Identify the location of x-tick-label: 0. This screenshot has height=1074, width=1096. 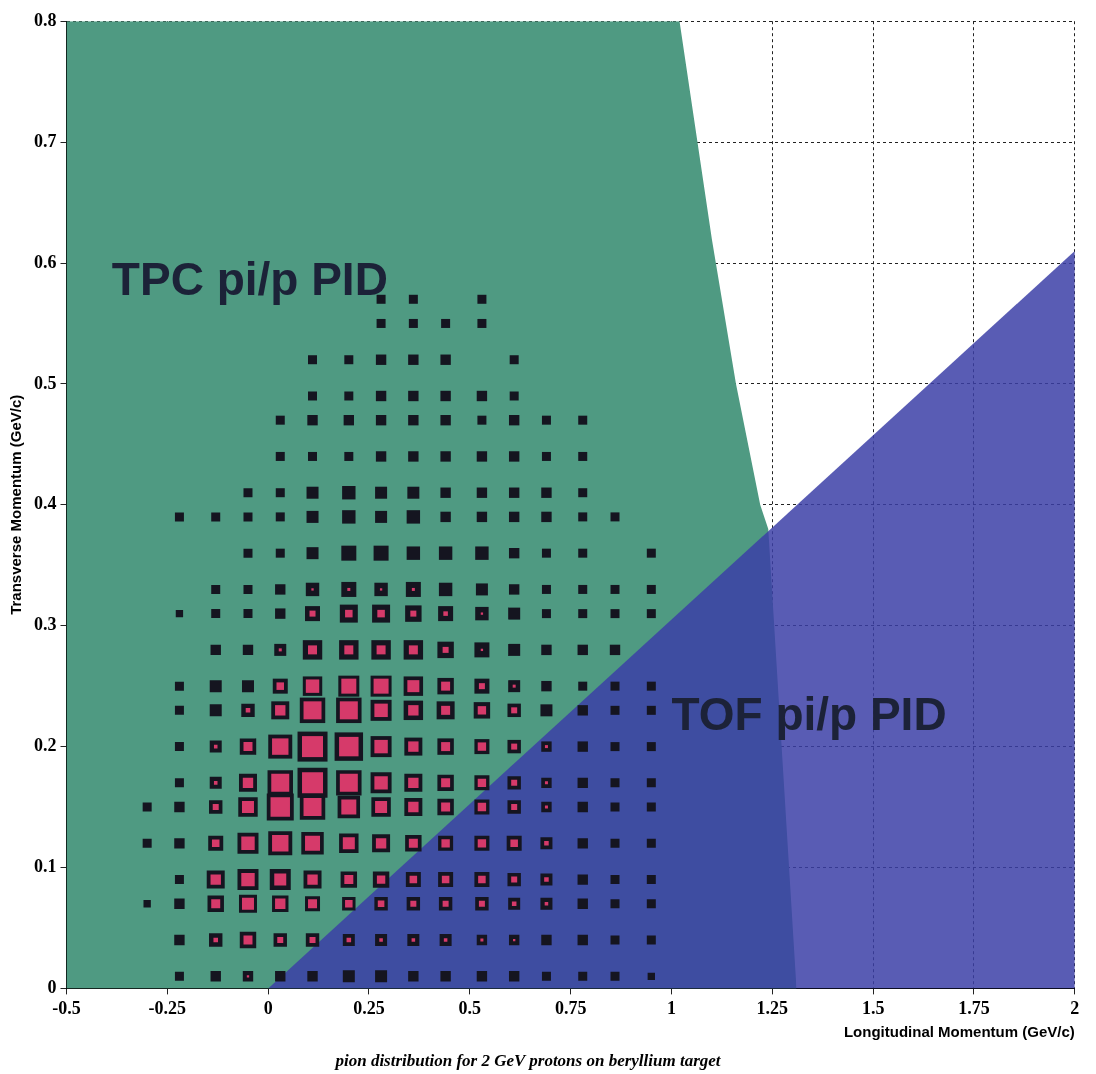
(268, 1007).